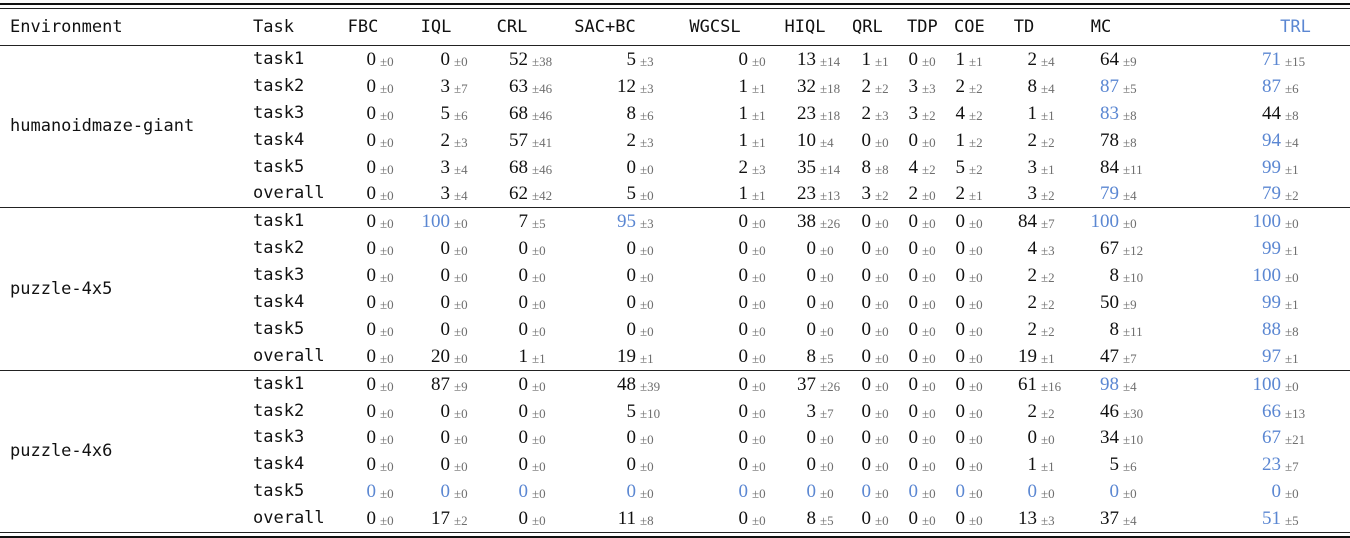 The image size is (1350, 538). Describe the element at coordinates (1252, 193) in the screenshot. I see `score-cell: 79 ±2` at that location.